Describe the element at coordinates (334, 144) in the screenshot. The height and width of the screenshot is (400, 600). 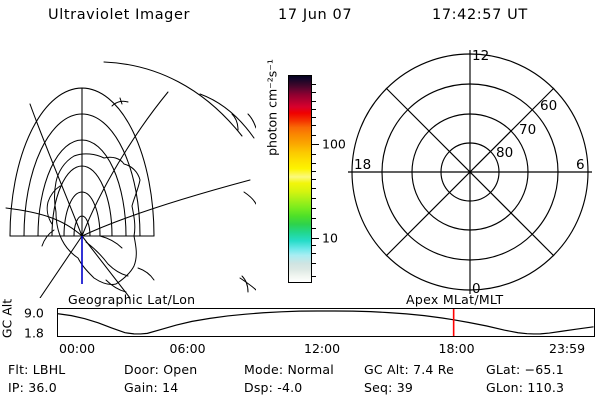
I see `colorbar-tick-label: 100` at that location.